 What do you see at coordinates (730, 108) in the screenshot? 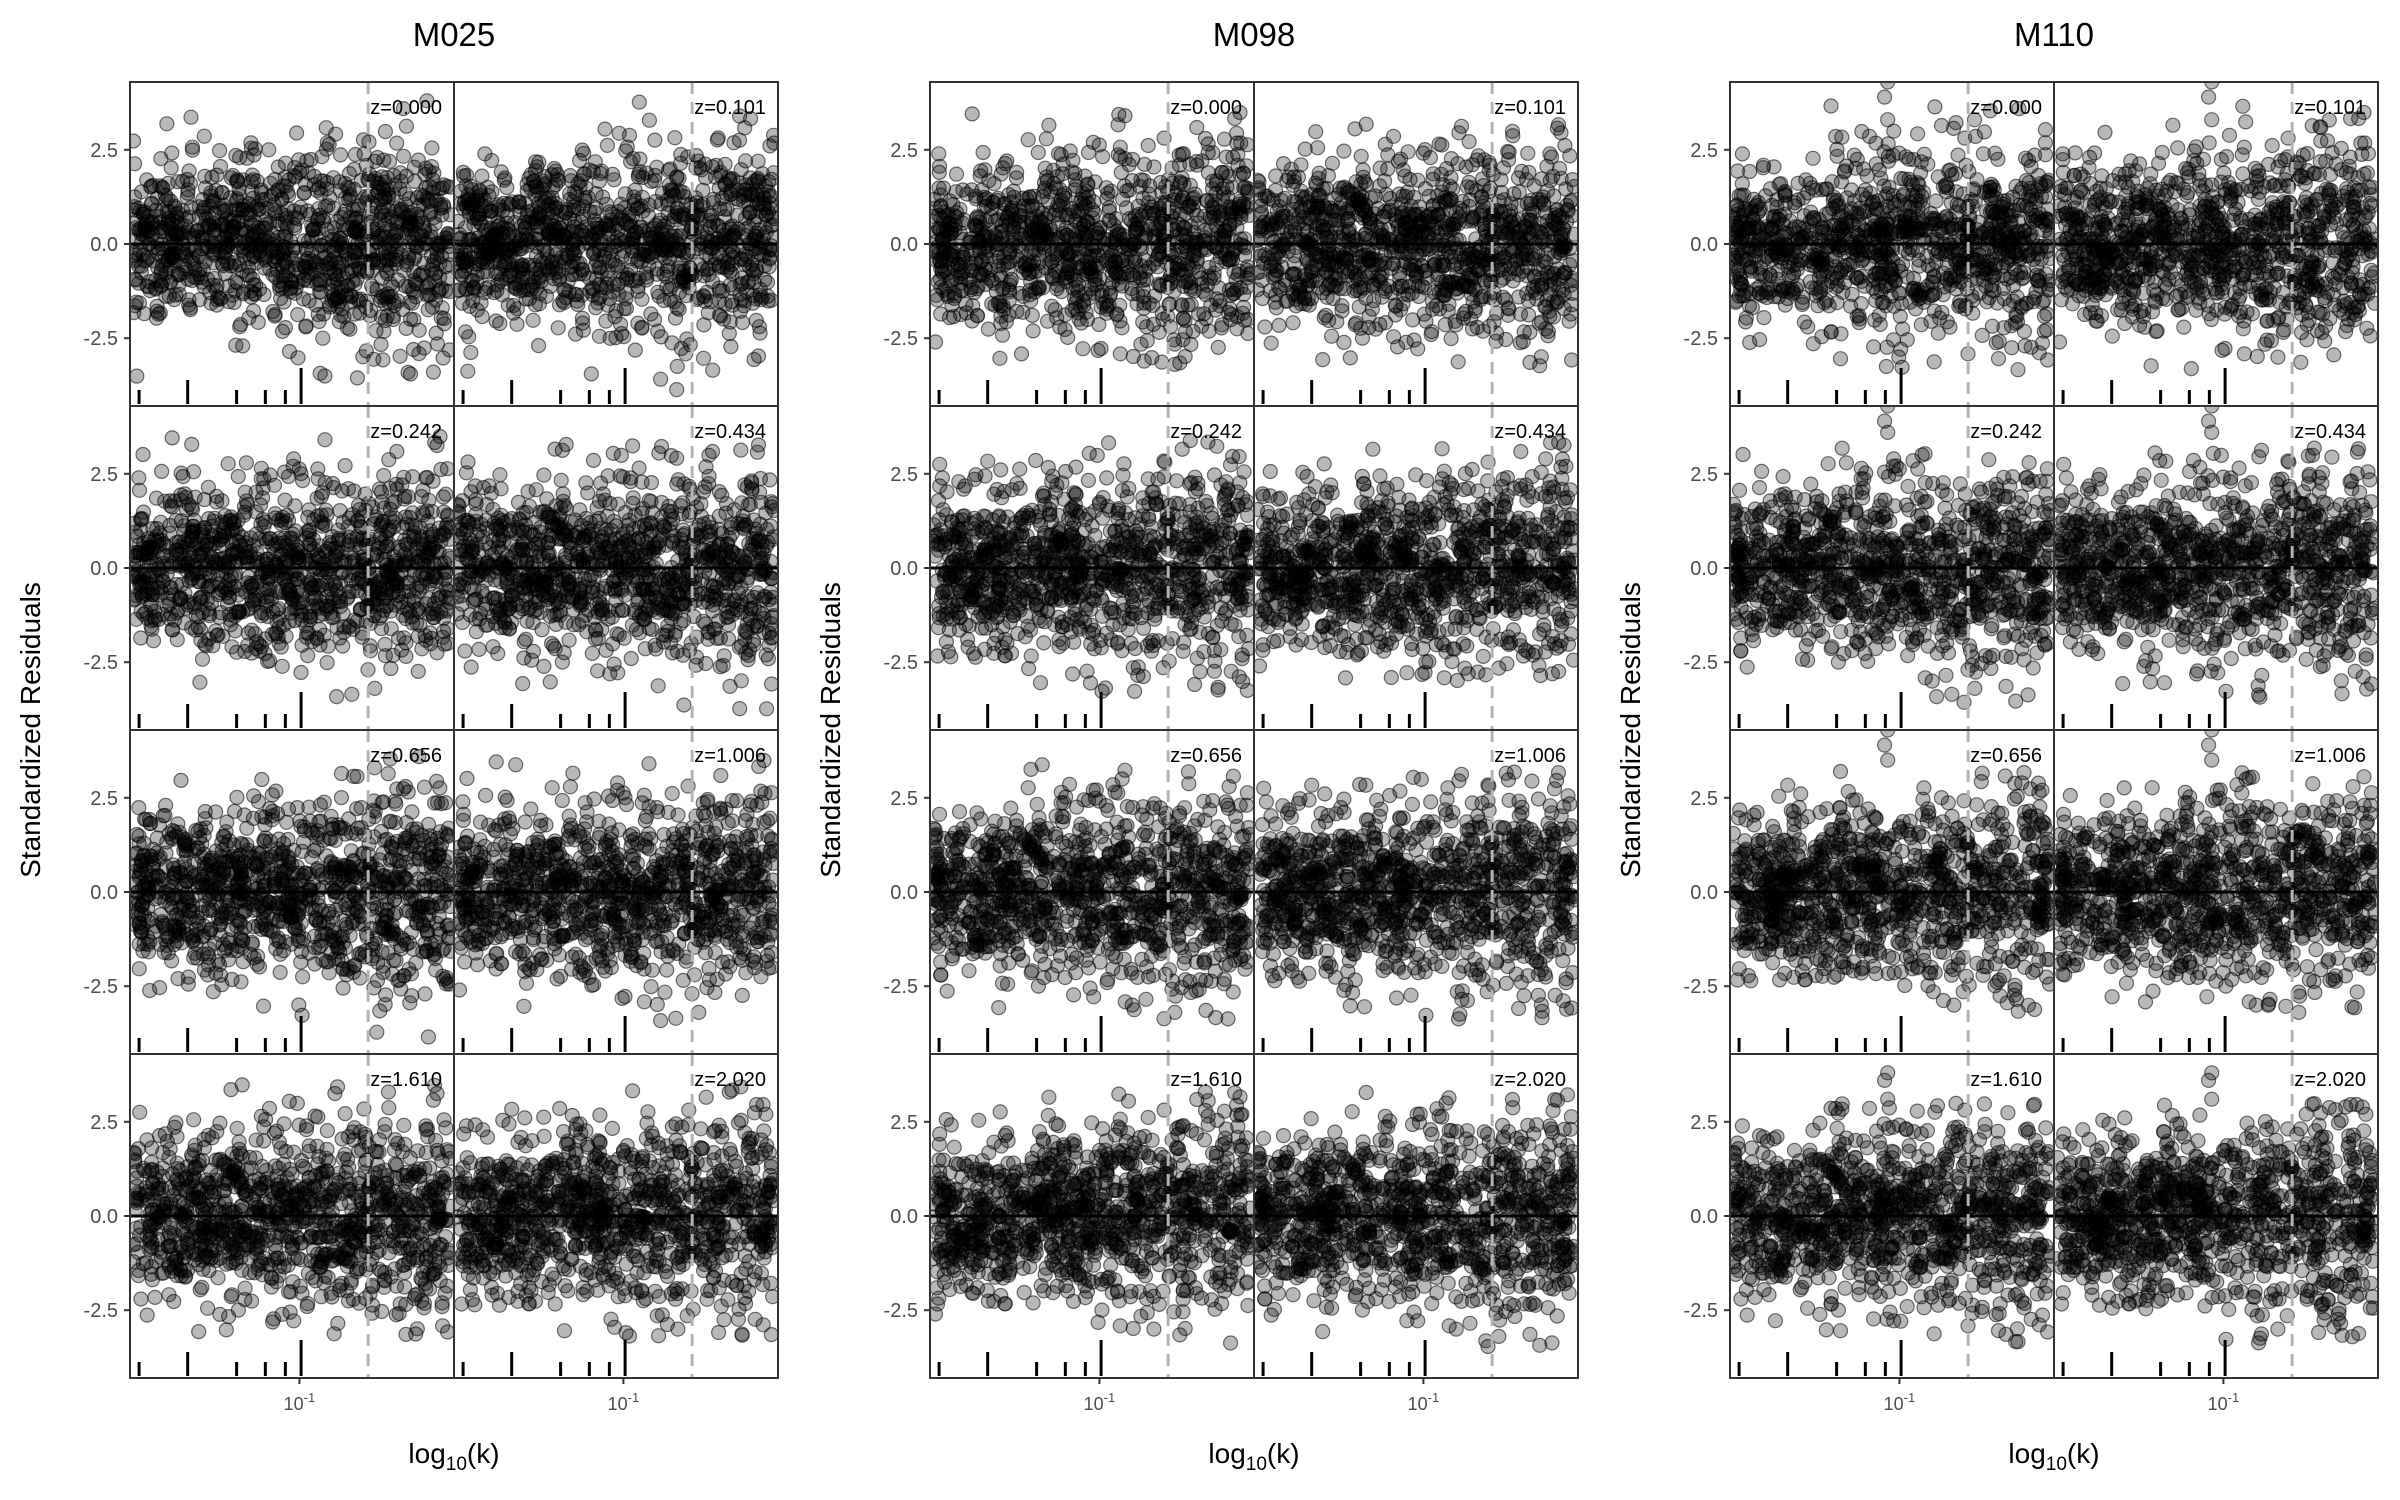
I see `redshift-label: z=0.101` at bounding box center [730, 108].